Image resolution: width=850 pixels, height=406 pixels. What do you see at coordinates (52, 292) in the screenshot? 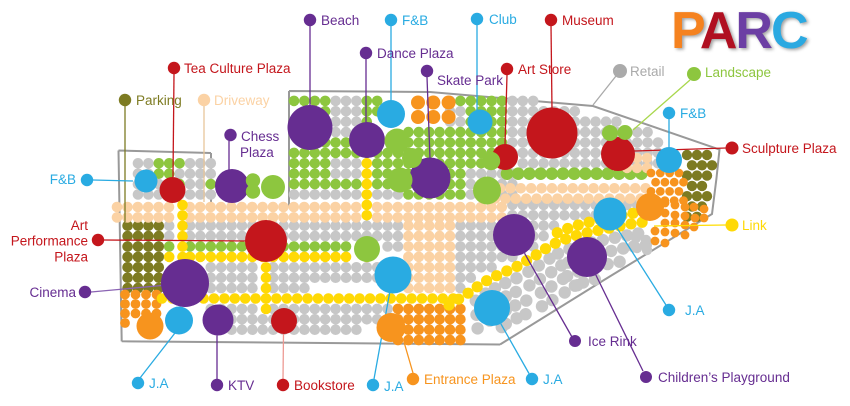
I see `svg-text: Cinema` at bounding box center [52, 292].